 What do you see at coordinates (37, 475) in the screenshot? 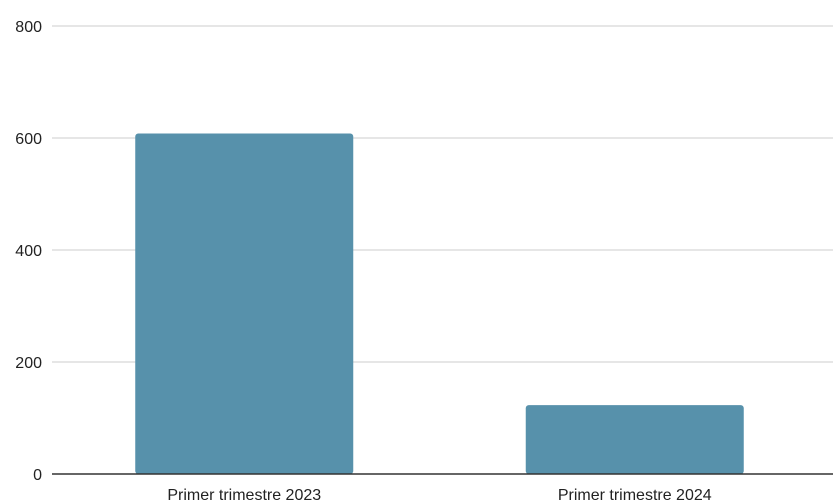
I see `y-tick-label: 0` at bounding box center [37, 475].